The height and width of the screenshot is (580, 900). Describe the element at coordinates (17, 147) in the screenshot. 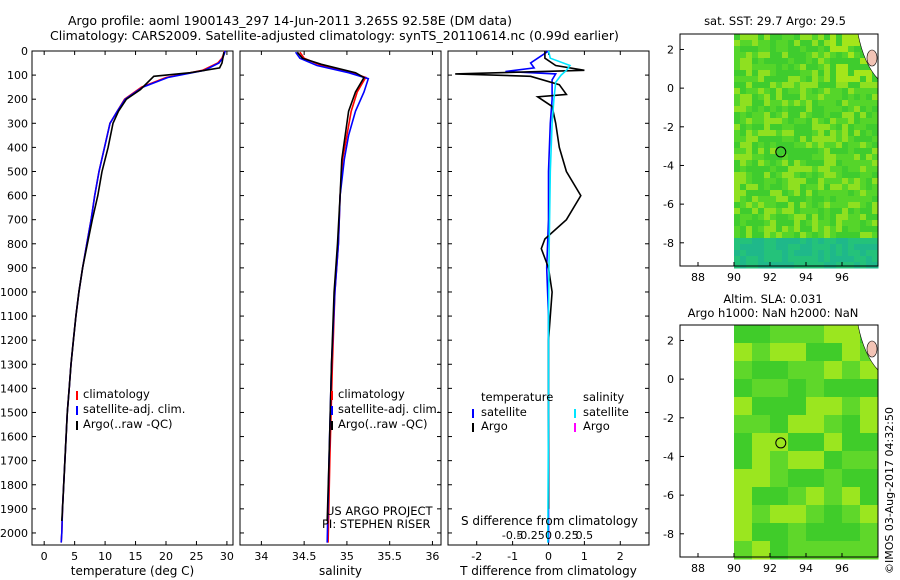

I see `depth-tick-label: 400` at that location.